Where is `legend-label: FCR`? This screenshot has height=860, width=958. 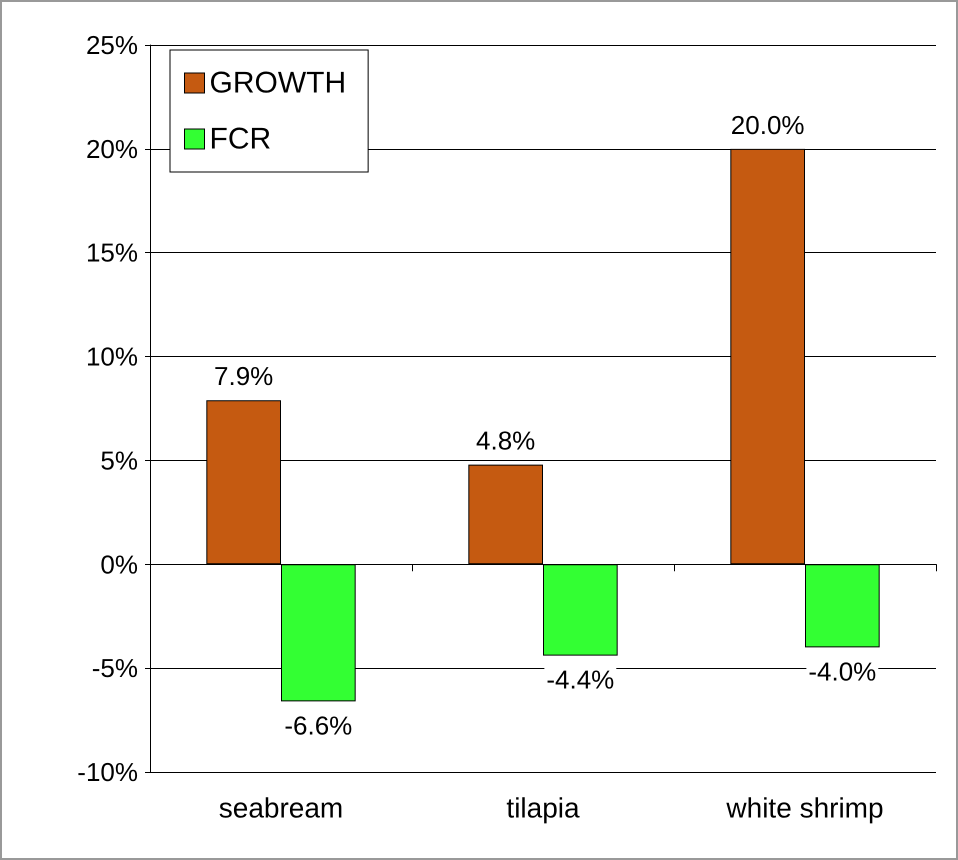 legend-label: FCR is located at coordinates (241, 139).